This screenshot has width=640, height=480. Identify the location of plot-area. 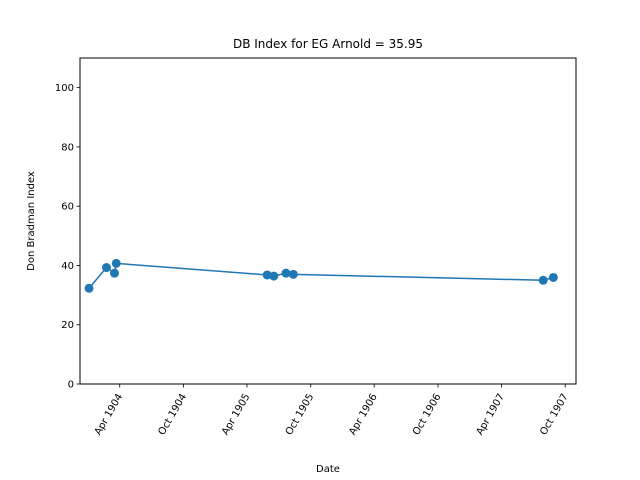
(321, 275).